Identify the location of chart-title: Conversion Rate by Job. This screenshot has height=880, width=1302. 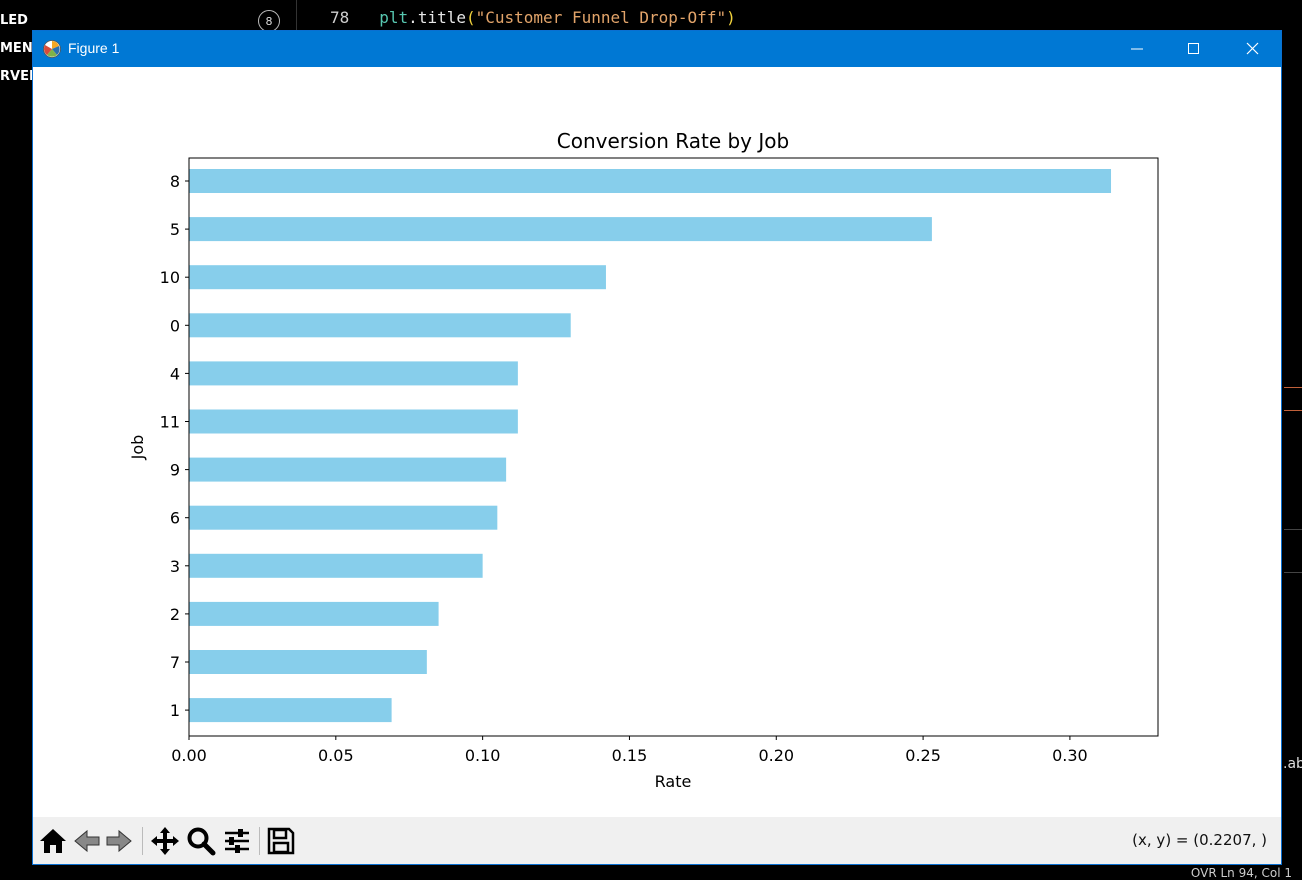
(673, 141).